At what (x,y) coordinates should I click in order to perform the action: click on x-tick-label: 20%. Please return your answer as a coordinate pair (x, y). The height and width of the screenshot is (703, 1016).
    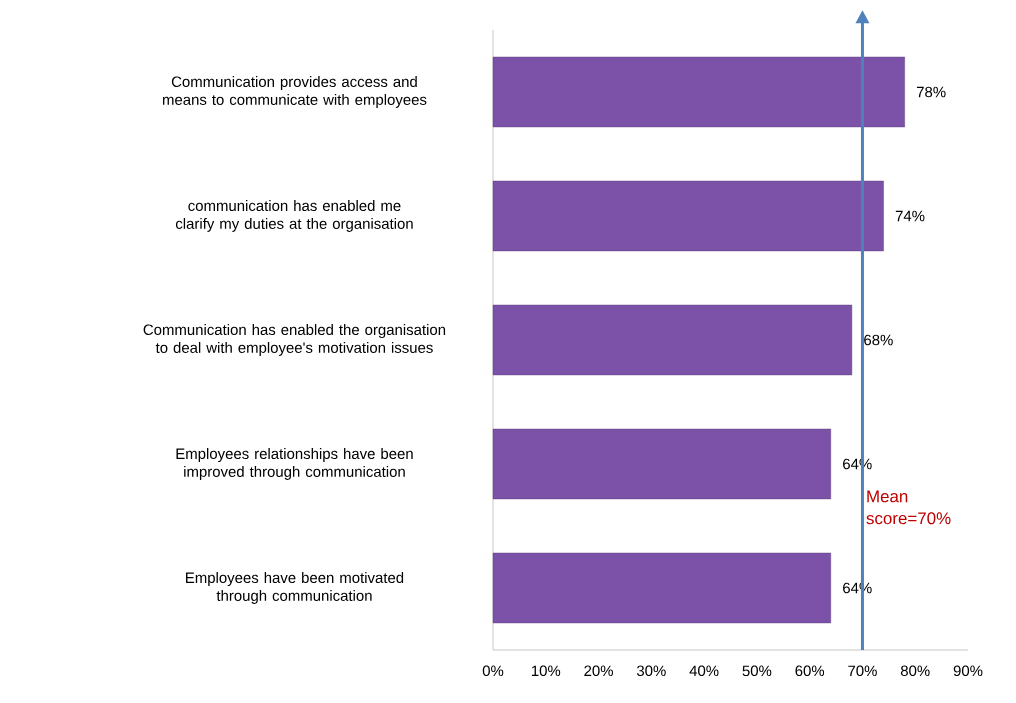
    Looking at the image, I should click on (598, 671).